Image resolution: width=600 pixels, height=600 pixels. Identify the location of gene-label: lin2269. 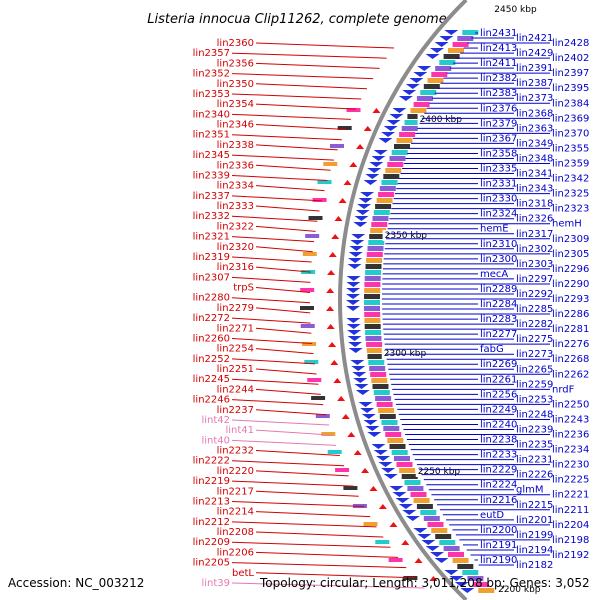
(498, 364).